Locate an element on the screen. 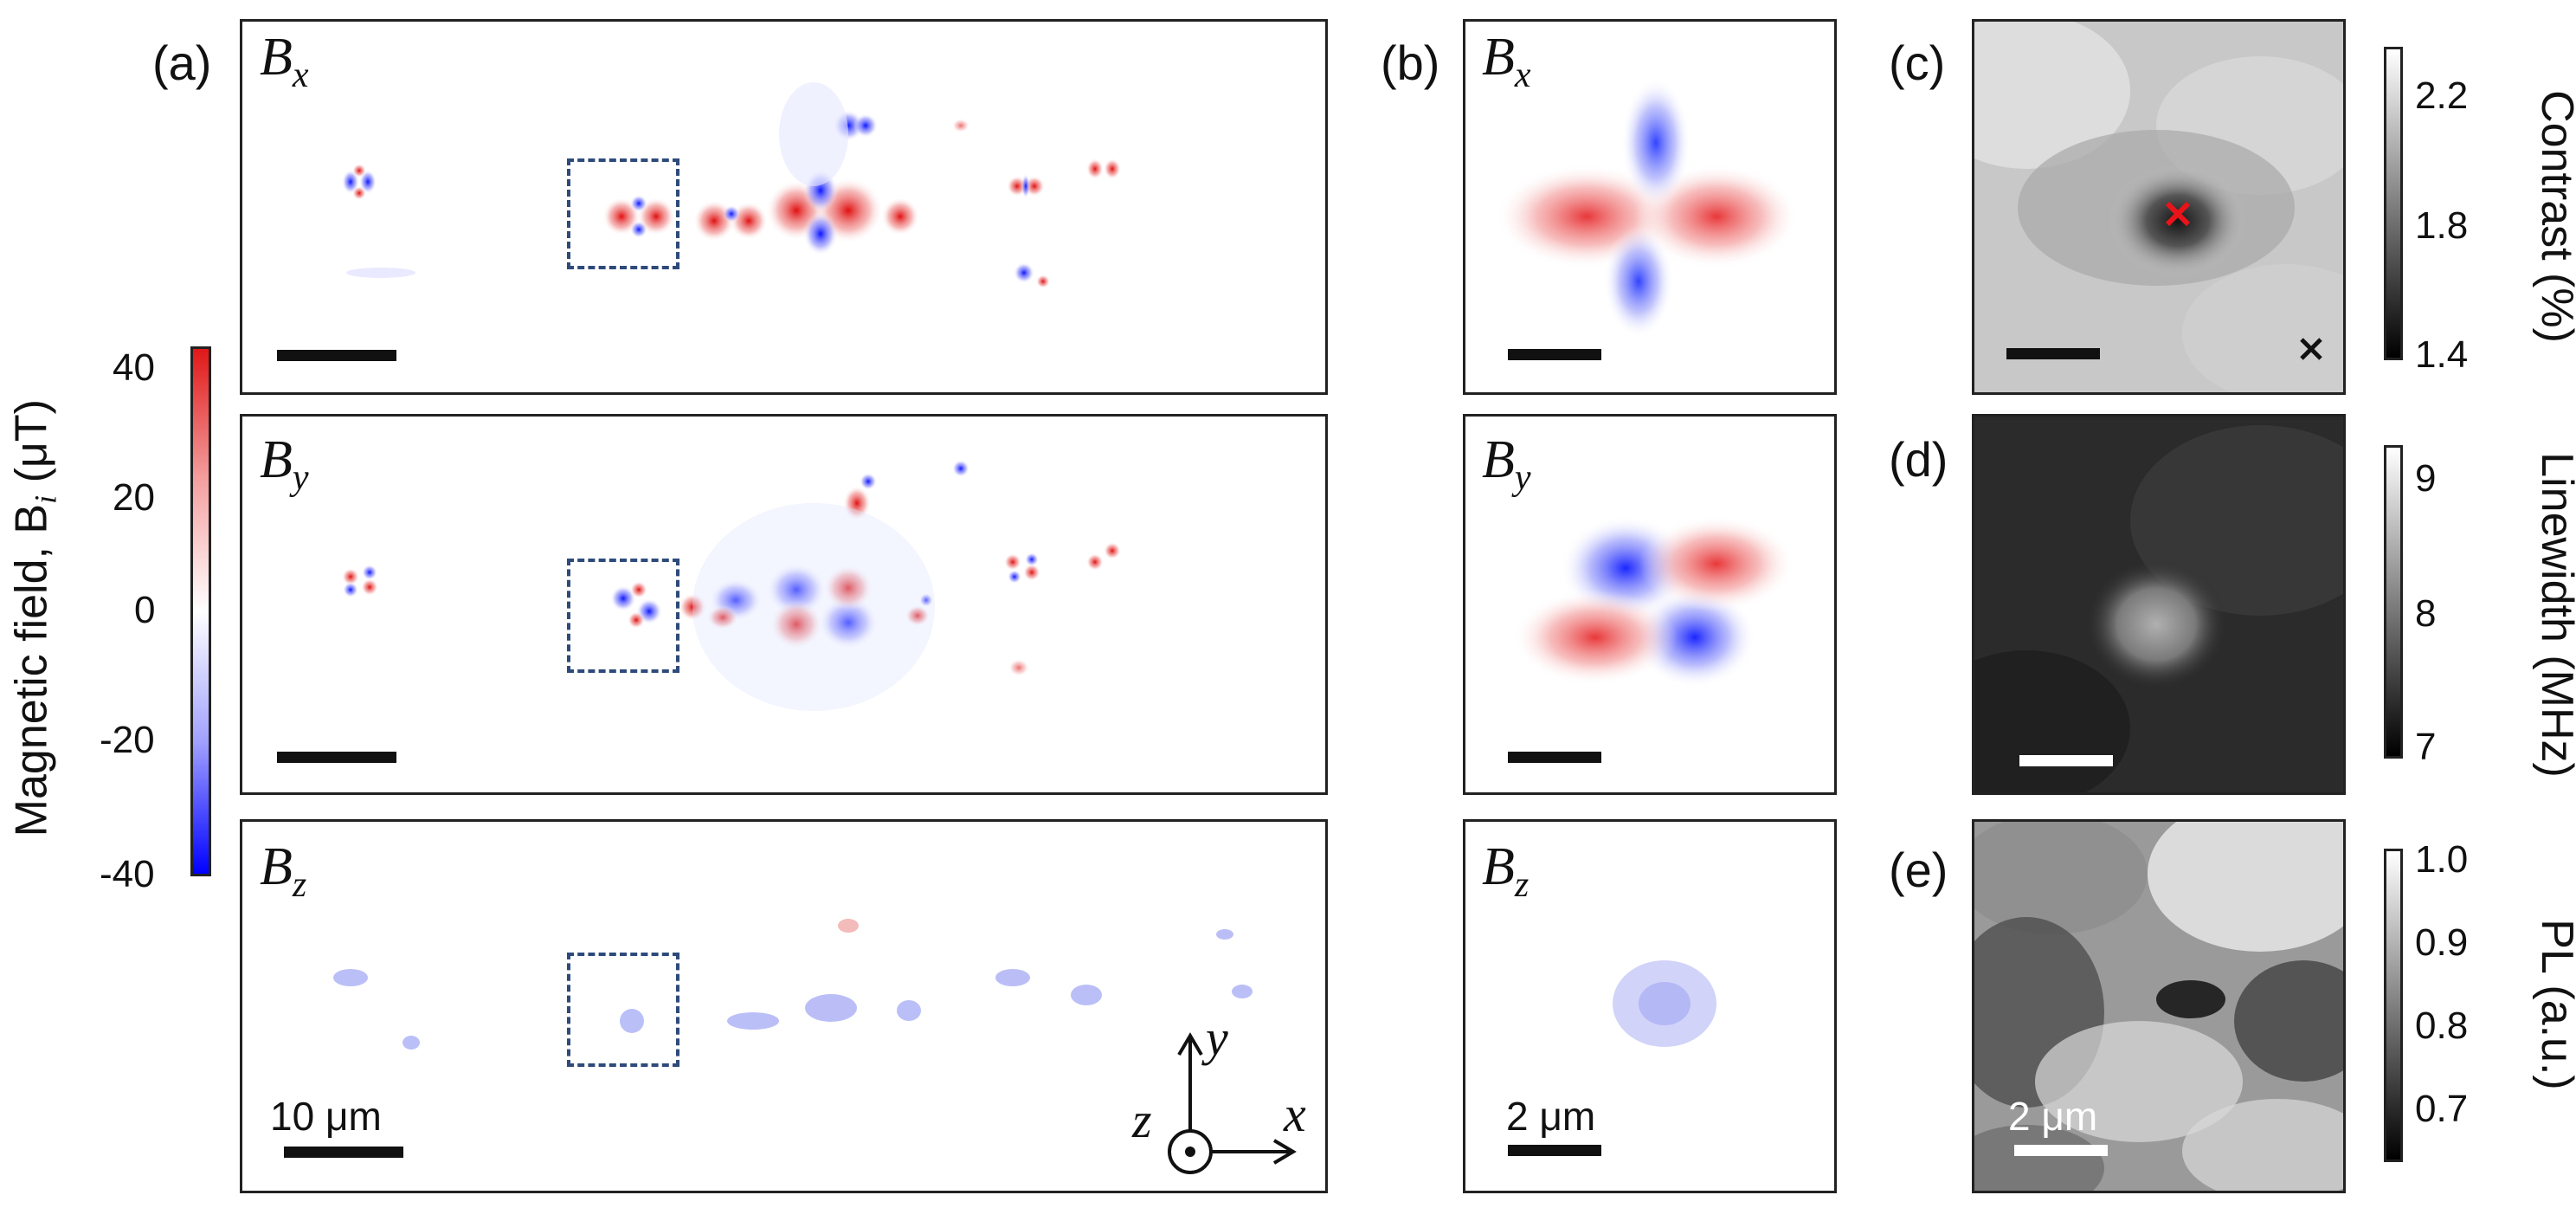 This screenshot has width=2576, height=1208. panel-b-label: (b) is located at coordinates (1410, 63).